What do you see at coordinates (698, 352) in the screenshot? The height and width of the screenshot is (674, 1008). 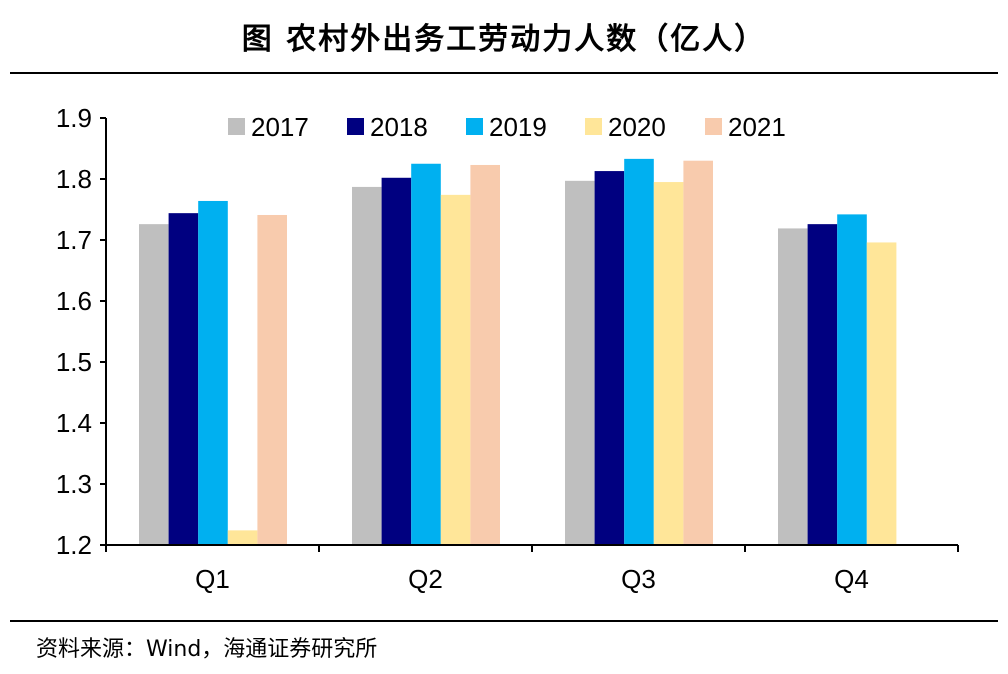 I see `bar-2021-q3` at bounding box center [698, 352].